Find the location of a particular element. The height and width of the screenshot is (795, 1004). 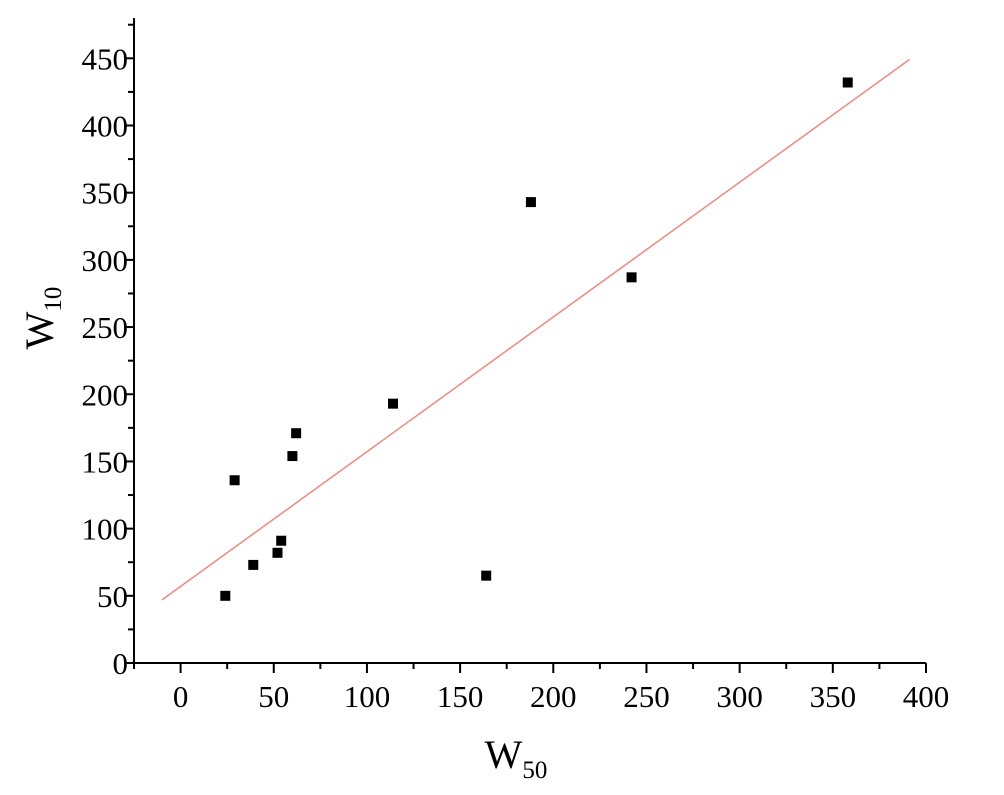

x-tick-label: 50 is located at coordinates (273, 696).